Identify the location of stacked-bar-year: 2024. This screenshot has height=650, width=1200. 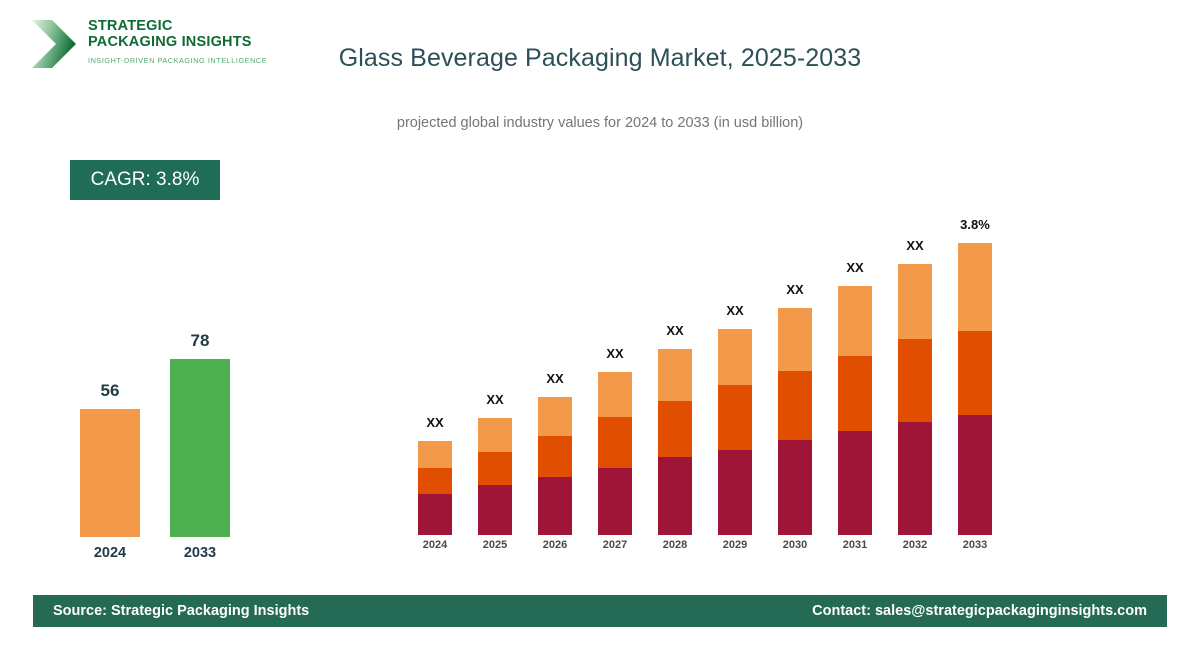
(435, 545).